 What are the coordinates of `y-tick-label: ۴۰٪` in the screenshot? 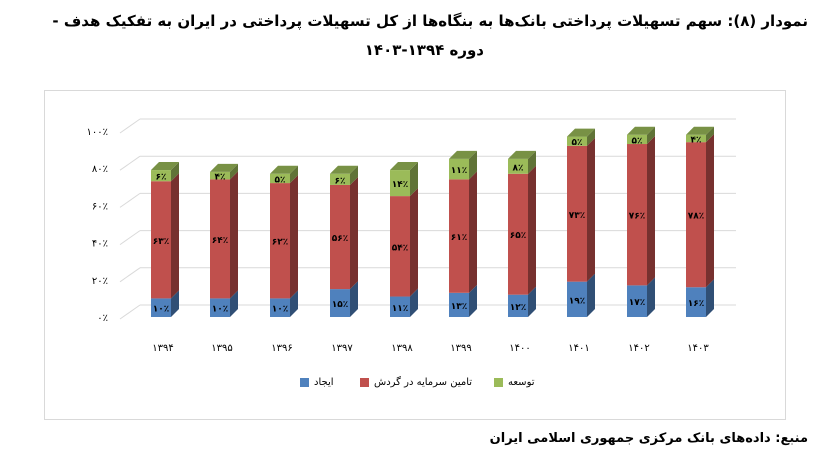 It's located at (100, 244).